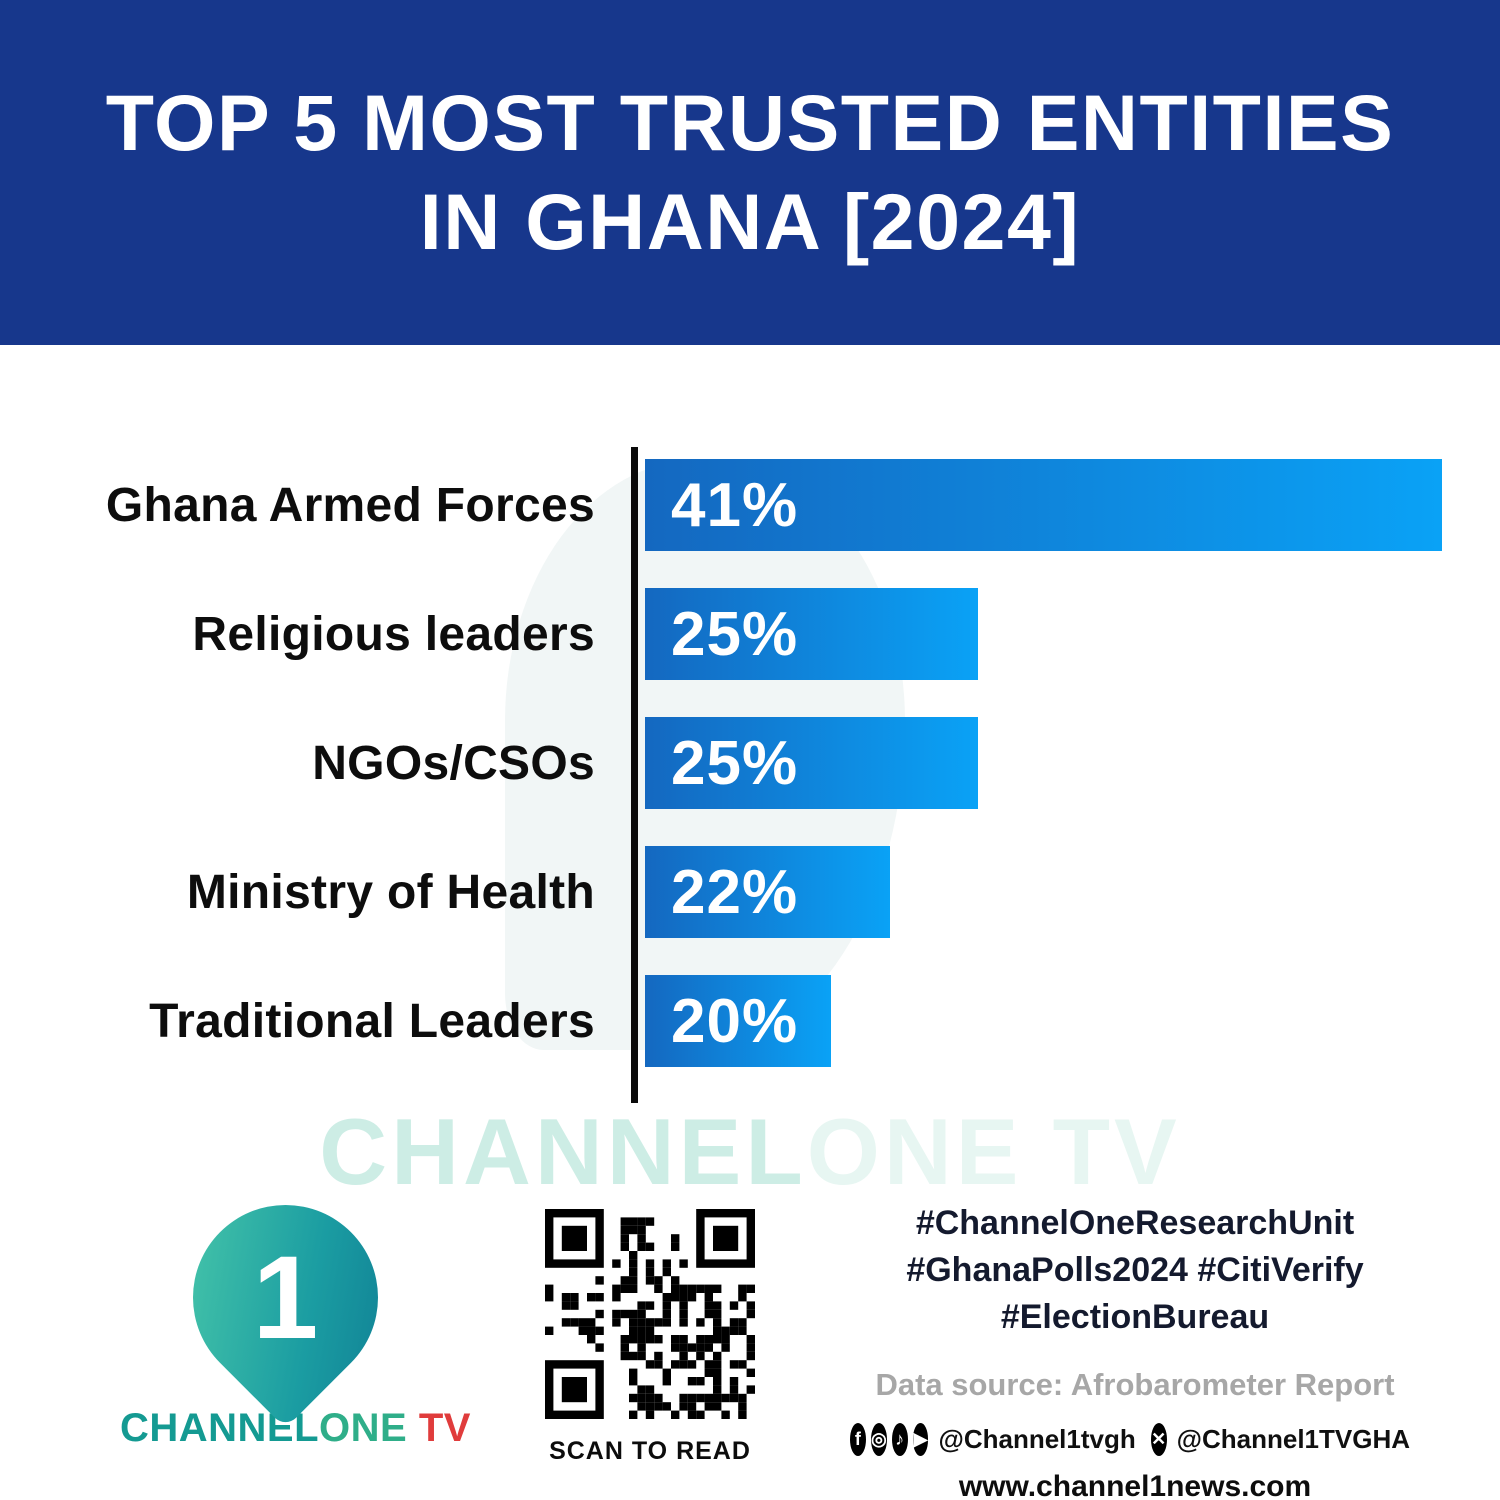 This screenshot has height=1500, width=1500. What do you see at coordinates (750, 122) in the screenshot?
I see `page-title-line-1: TOP 5 MOST TRUSTED ENTITIES` at bounding box center [750, 122].